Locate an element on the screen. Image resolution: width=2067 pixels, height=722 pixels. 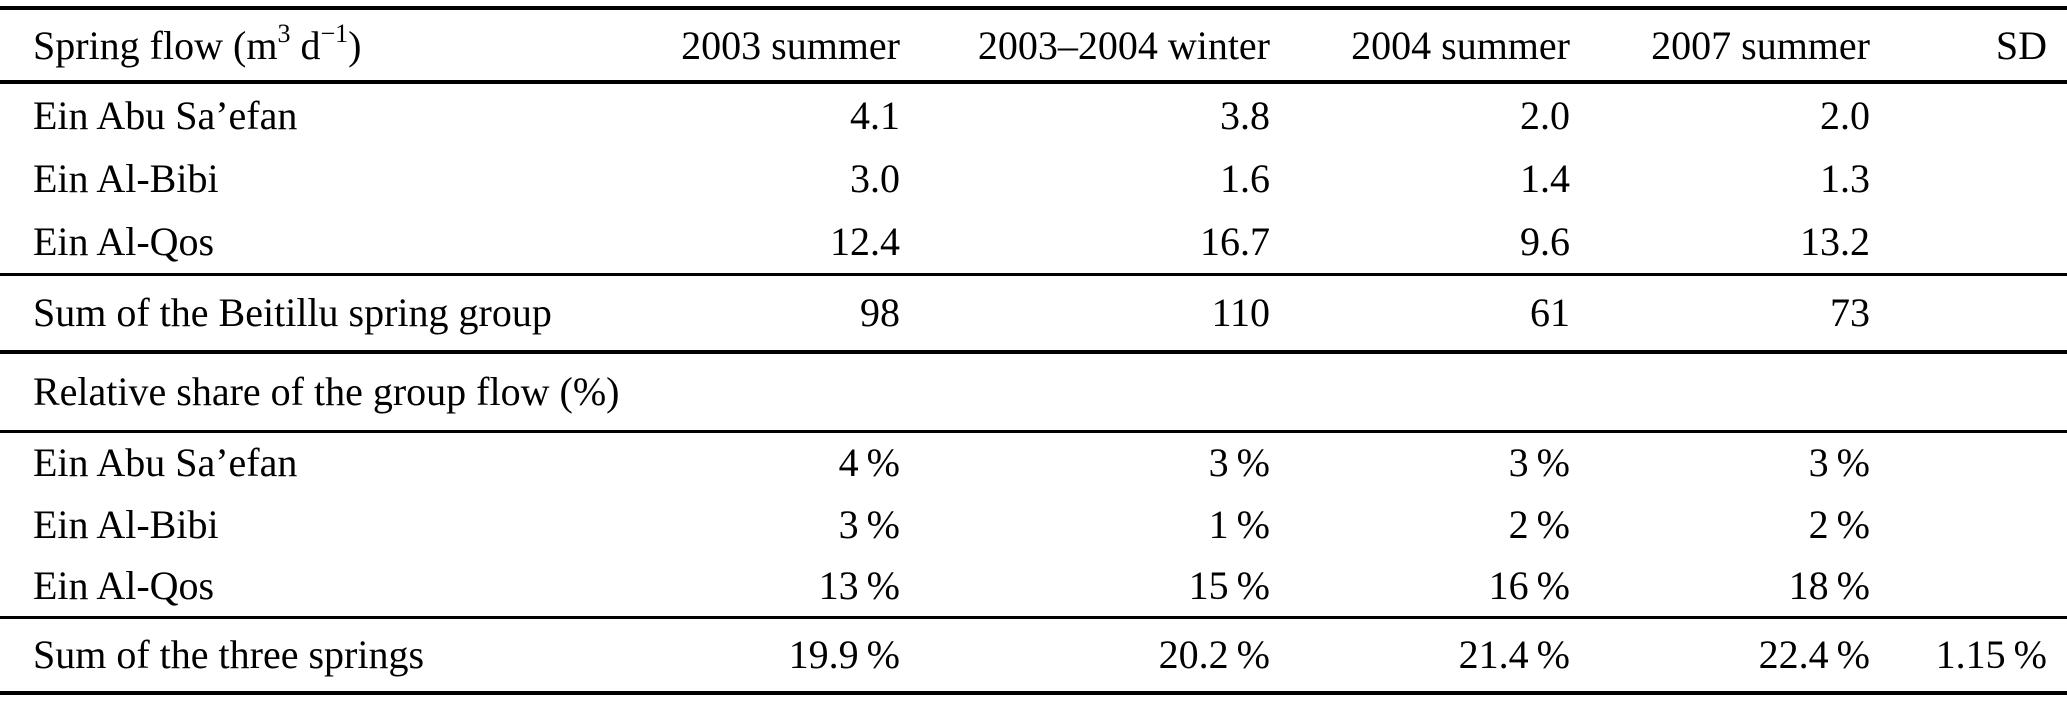
column-header-sd: SD is located at coordinates (2021, 45).